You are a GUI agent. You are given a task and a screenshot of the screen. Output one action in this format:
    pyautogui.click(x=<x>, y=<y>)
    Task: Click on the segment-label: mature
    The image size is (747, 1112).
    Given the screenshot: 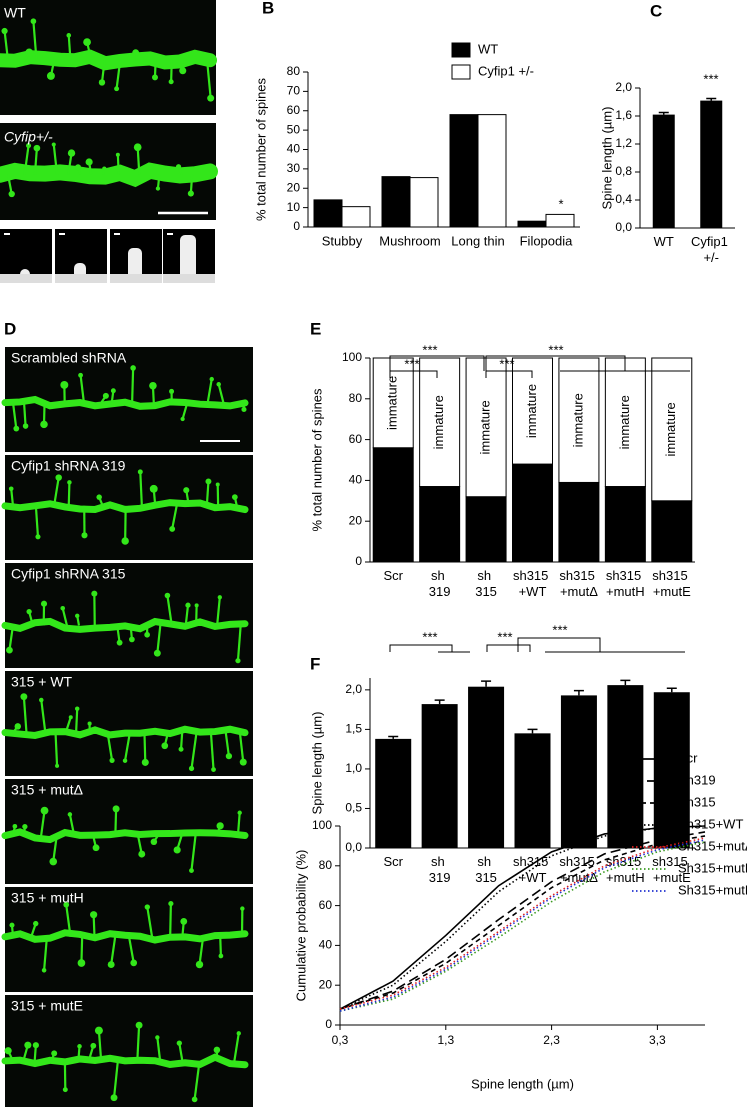 What is the action you would take?
    pyautogui.click(x=670, y=531)
    